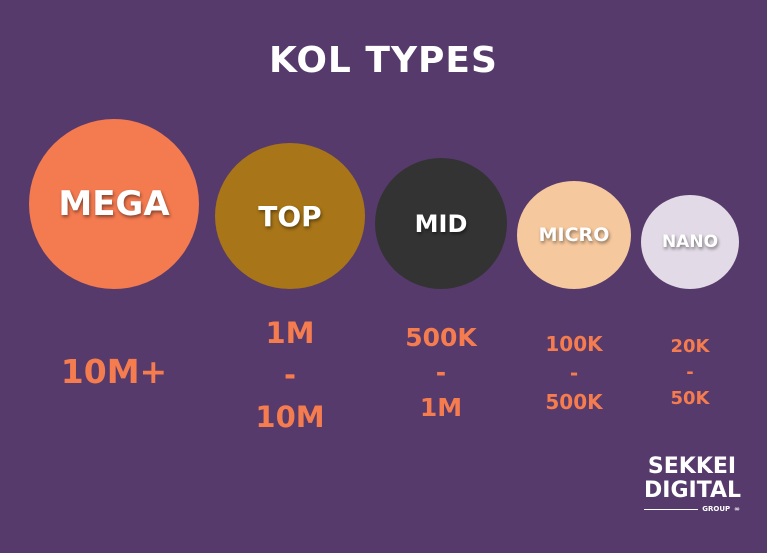  What do you see at coordinates (692, 466) in the screenshot?
I see `logo-line1: SEKKEI` at bounding box center [692, 466].